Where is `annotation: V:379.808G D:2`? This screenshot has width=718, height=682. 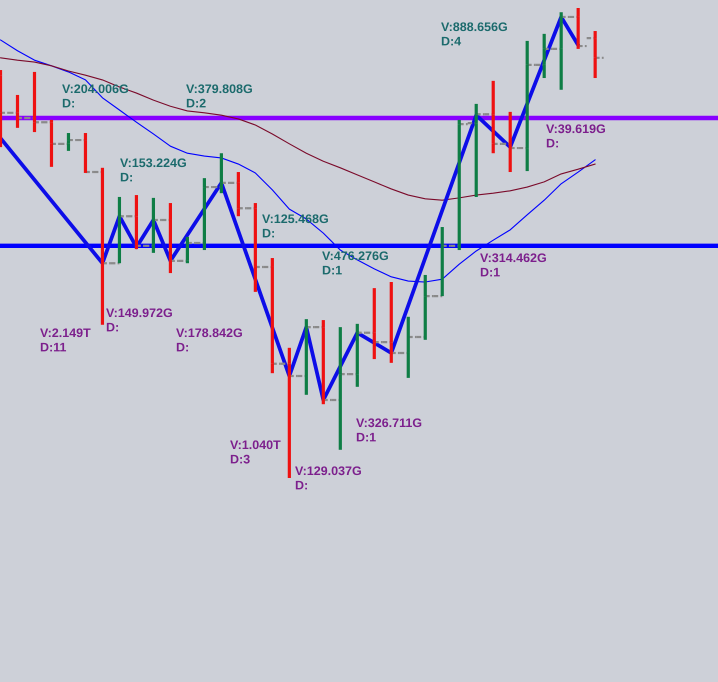
annotation: V:379.808G D:2 is located at coordinates (219, 96).